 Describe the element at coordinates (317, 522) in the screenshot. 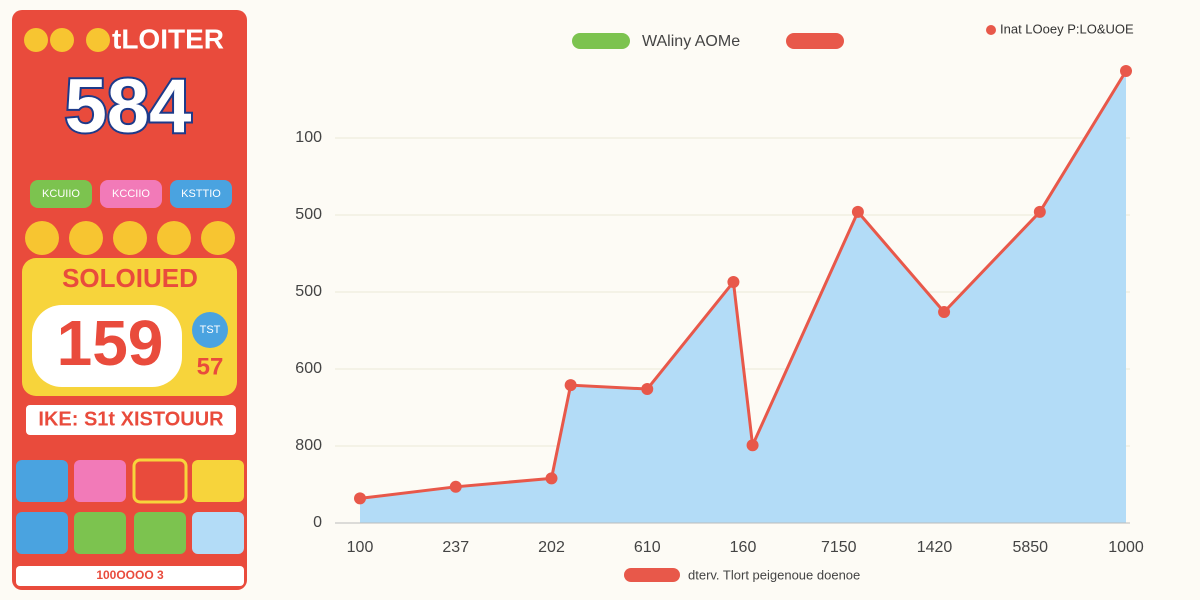

I see `y-tick-label: 0` at that location.